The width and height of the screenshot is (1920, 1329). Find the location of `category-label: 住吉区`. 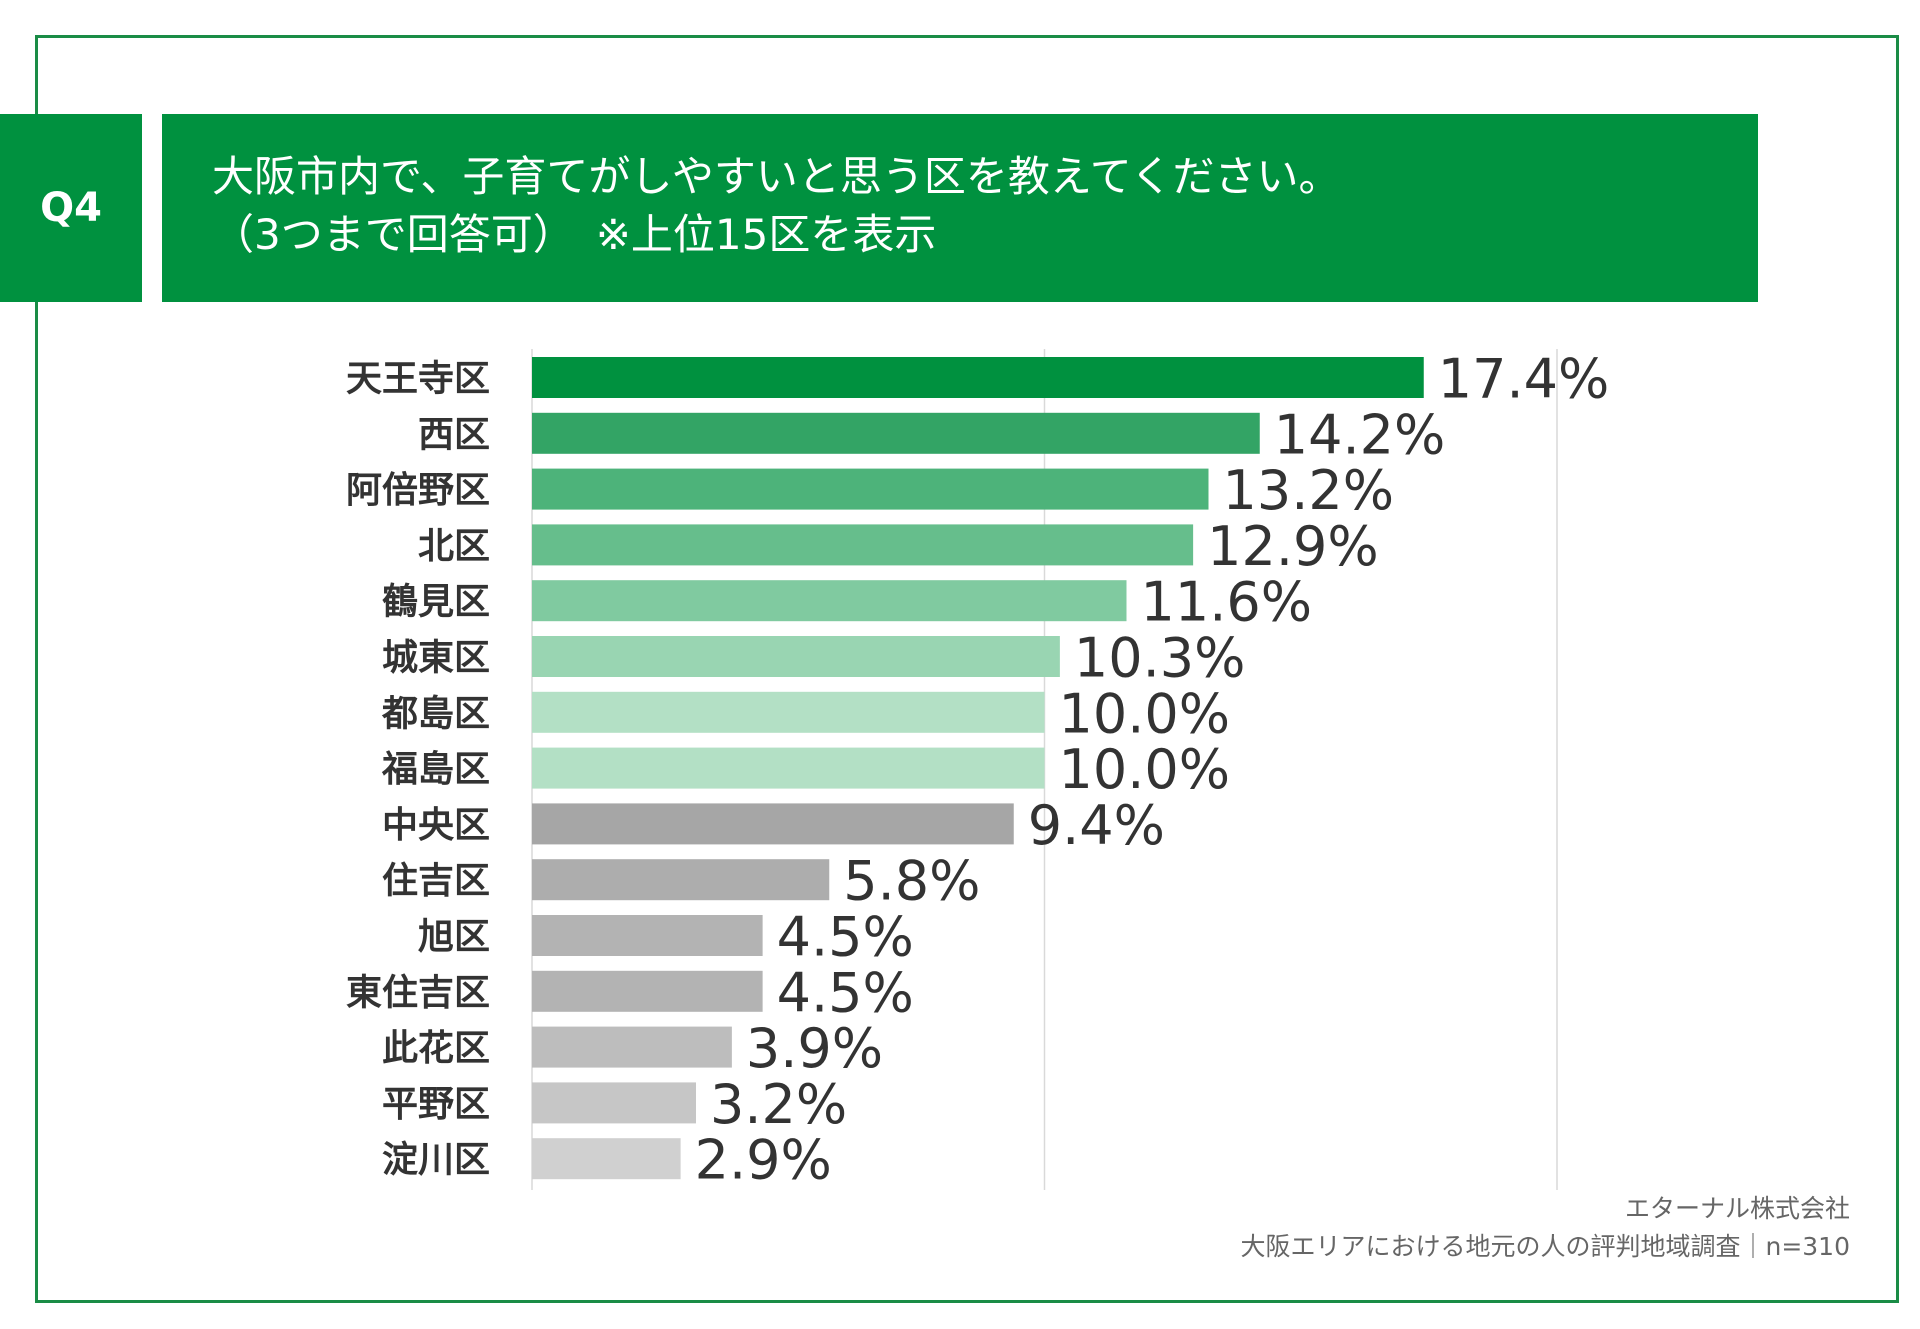

category-label: 住吉区 is located at coordinates (436, 881).